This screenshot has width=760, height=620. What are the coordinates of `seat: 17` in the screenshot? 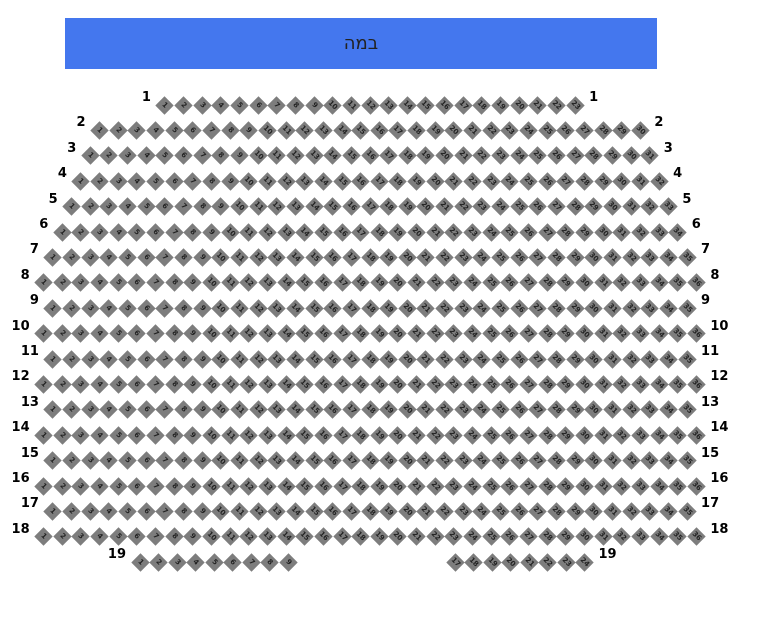 It's located at (351, 460).